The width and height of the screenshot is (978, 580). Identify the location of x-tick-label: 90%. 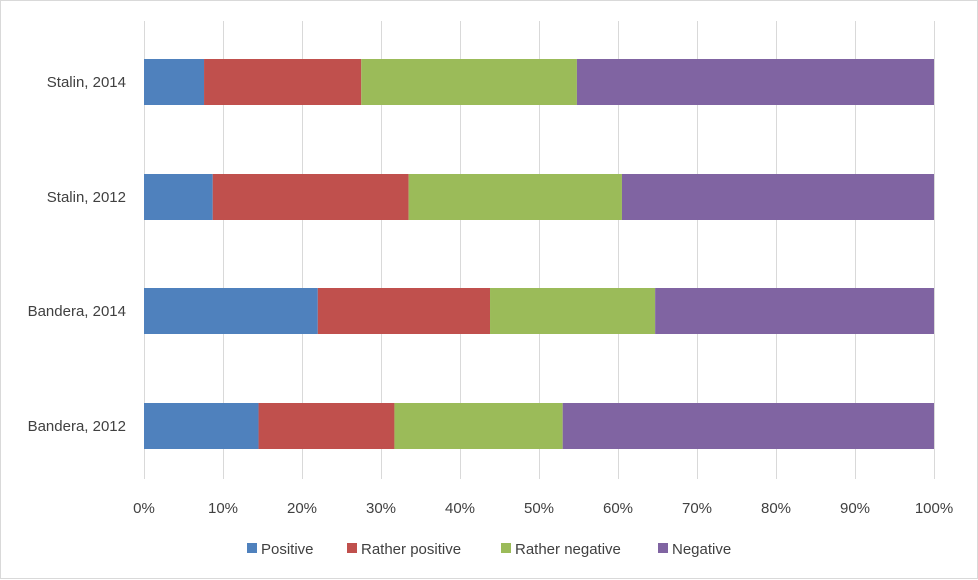
(855, 508).